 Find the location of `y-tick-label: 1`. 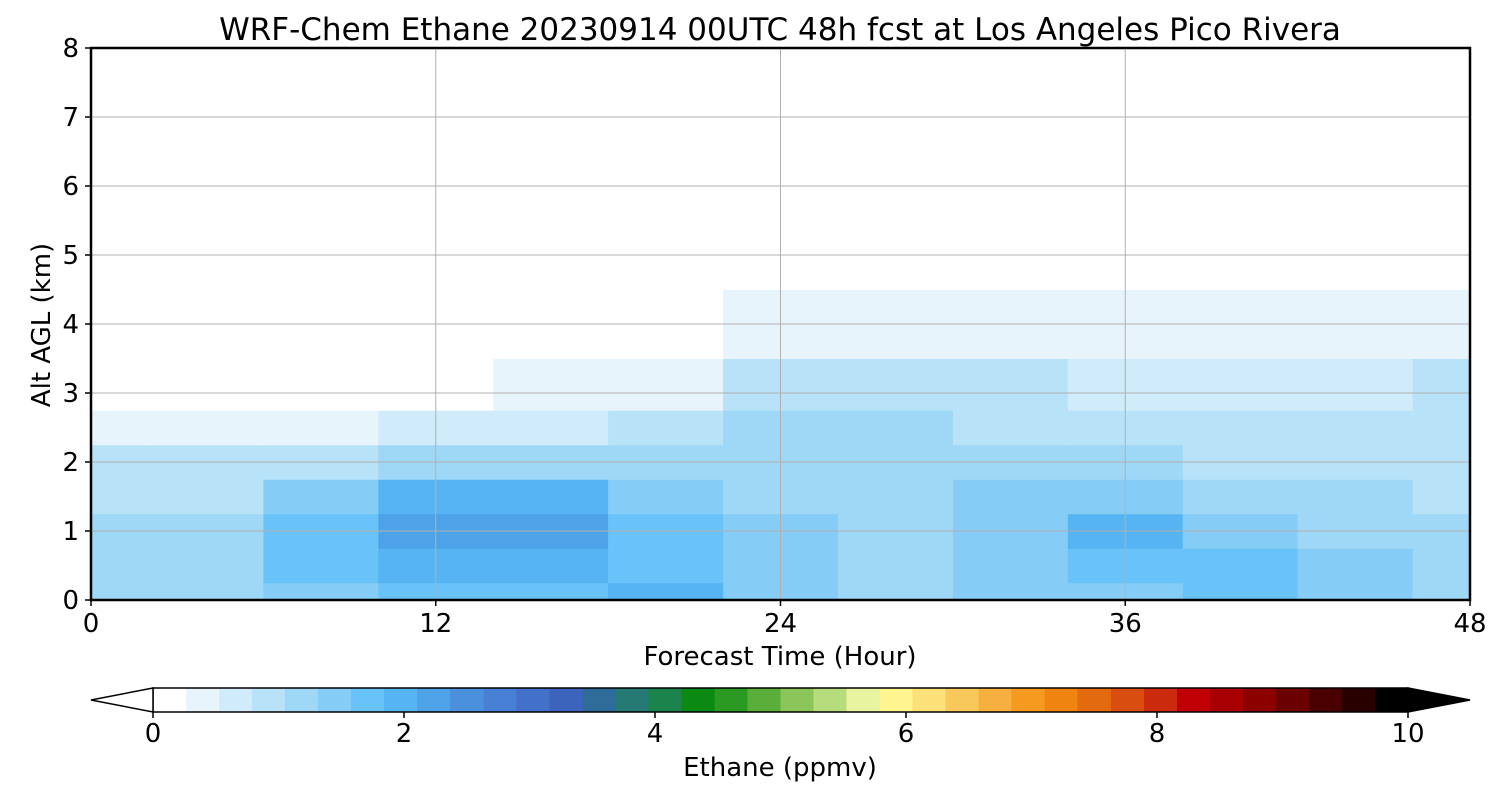

y-tick-label: 1 is located at coordinates (70, 532).